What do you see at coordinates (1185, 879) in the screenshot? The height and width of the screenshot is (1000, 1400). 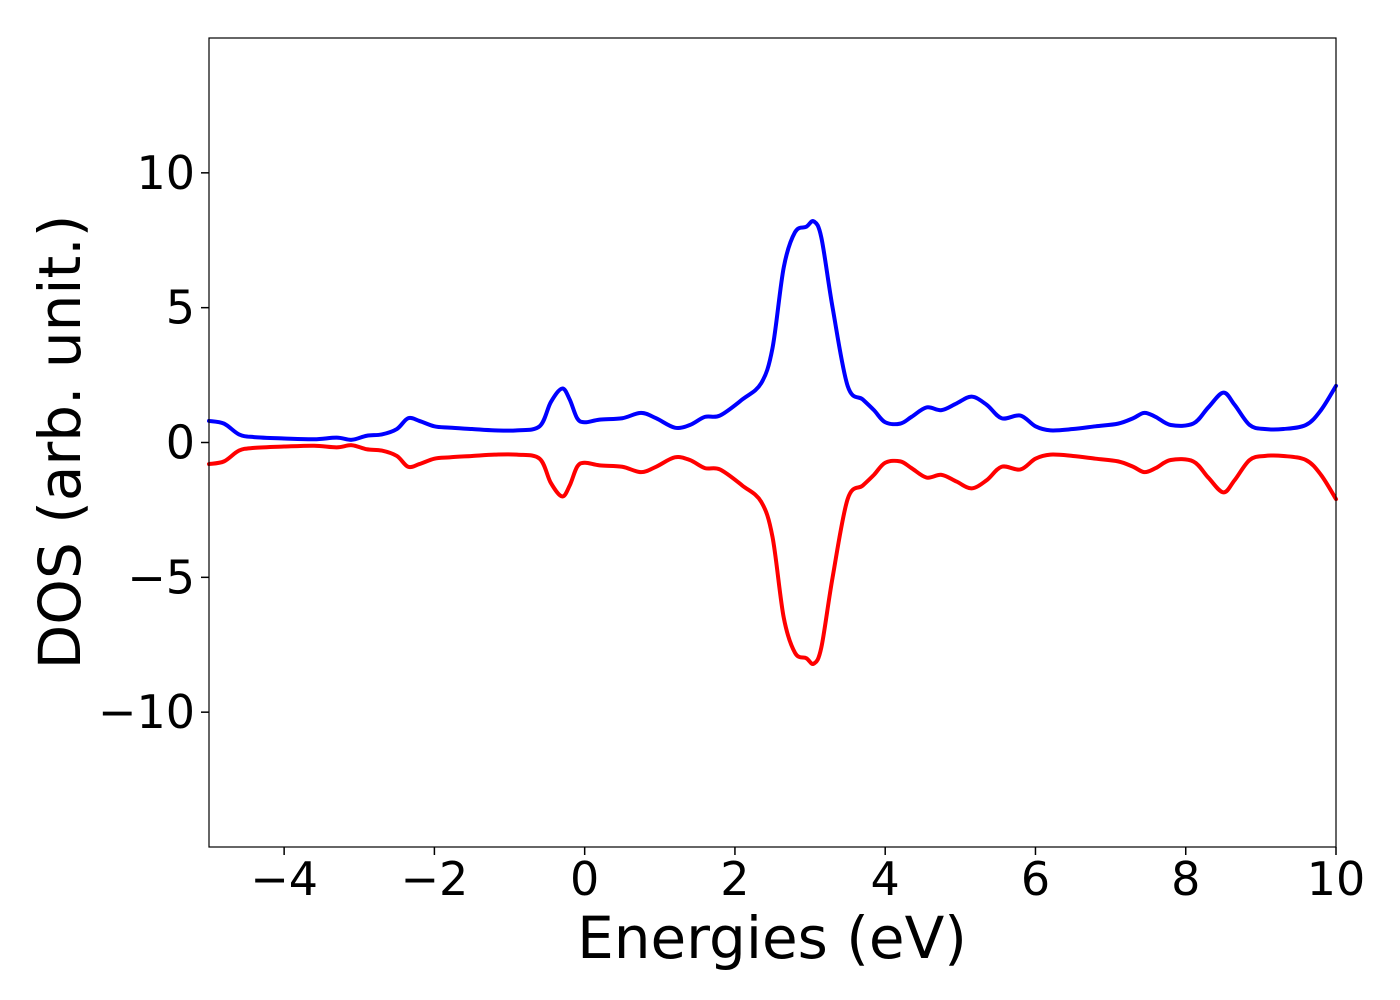 I see `x-tick-label: 8` at bounding box center [1185, 879].